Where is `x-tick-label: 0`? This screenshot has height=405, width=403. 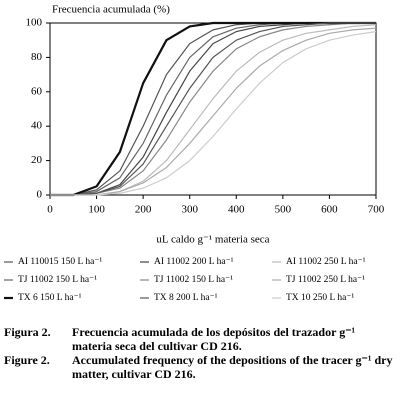 x-tick-label: 0 is located at coordinates (50, 210).